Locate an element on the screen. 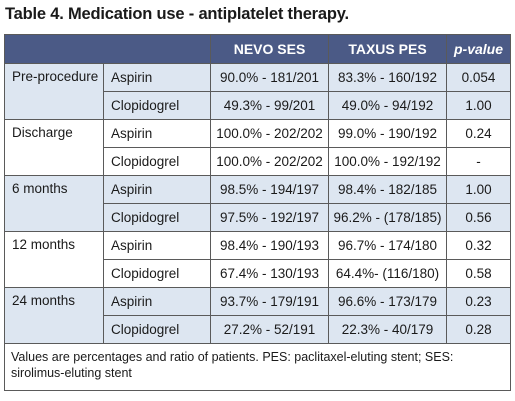  header-taxus-pes: TAXUS PES is located at coordinates (387, 49).